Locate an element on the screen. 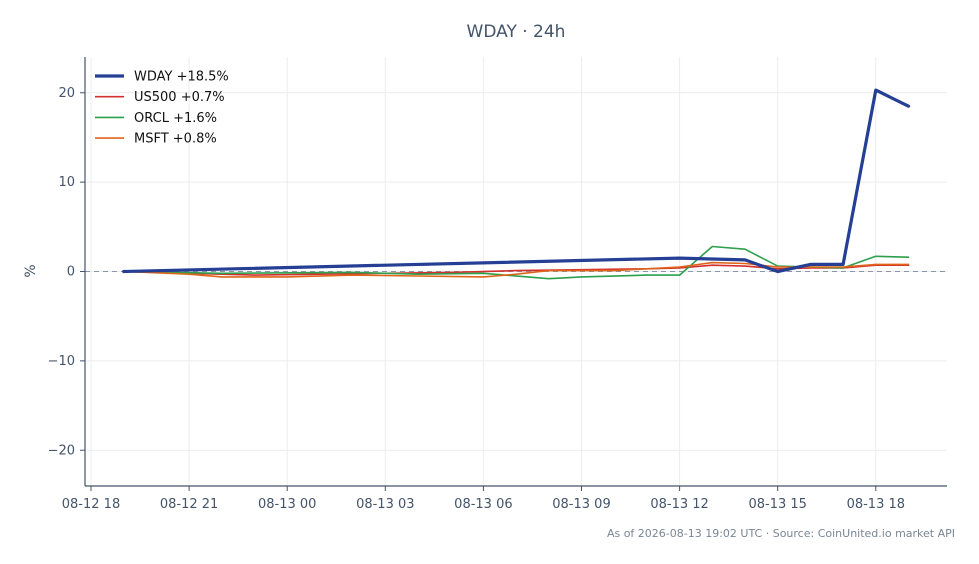 This screenshot has height=564, width=979. legend-label-us500: US500 +0.7% is located at coordinates (179, 97).